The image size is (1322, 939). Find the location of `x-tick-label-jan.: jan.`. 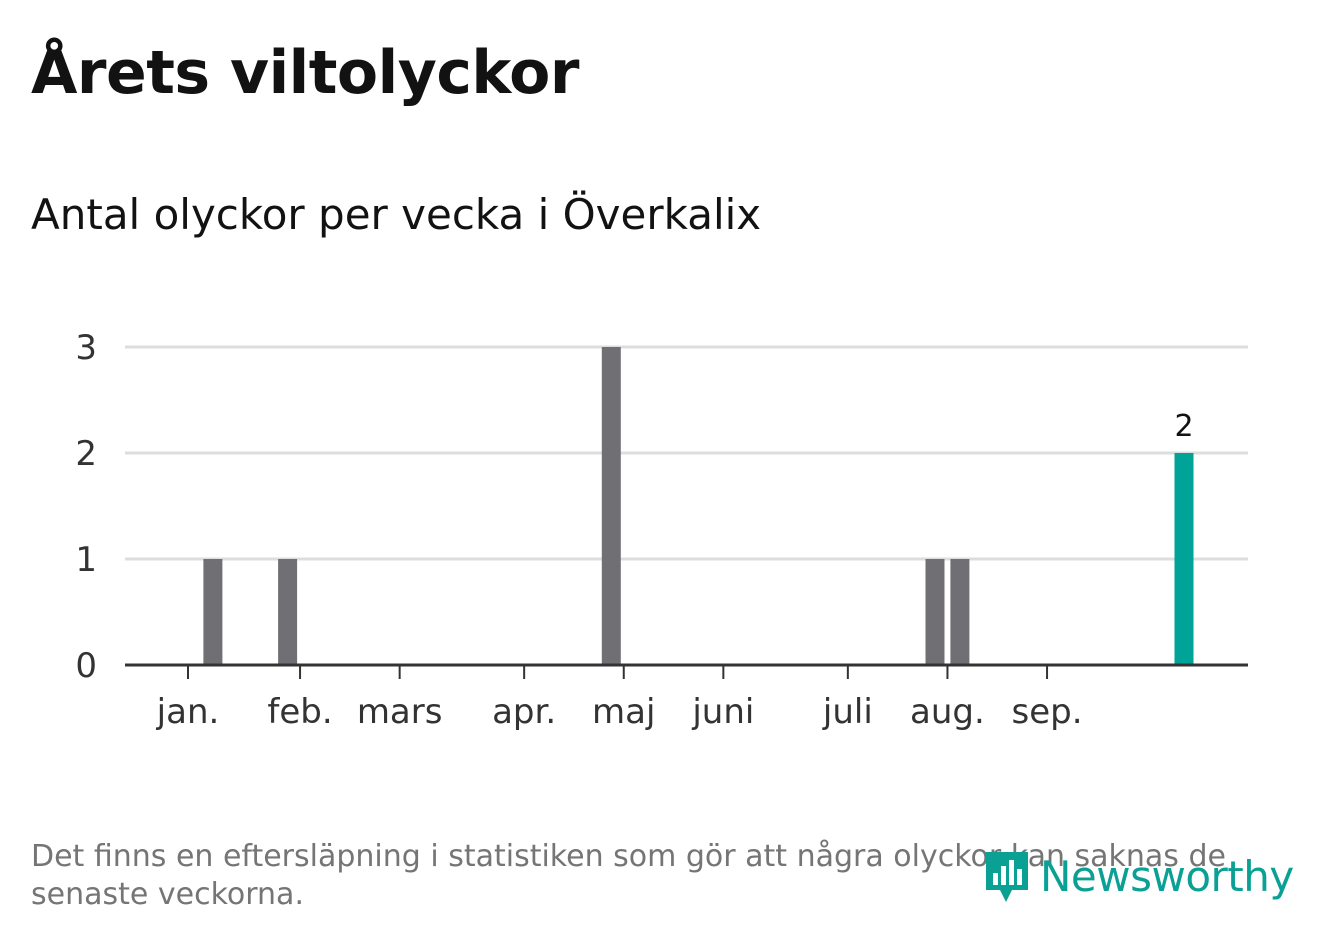

x-tick-label-jan.: jan. is located at coordinates (188, 712).